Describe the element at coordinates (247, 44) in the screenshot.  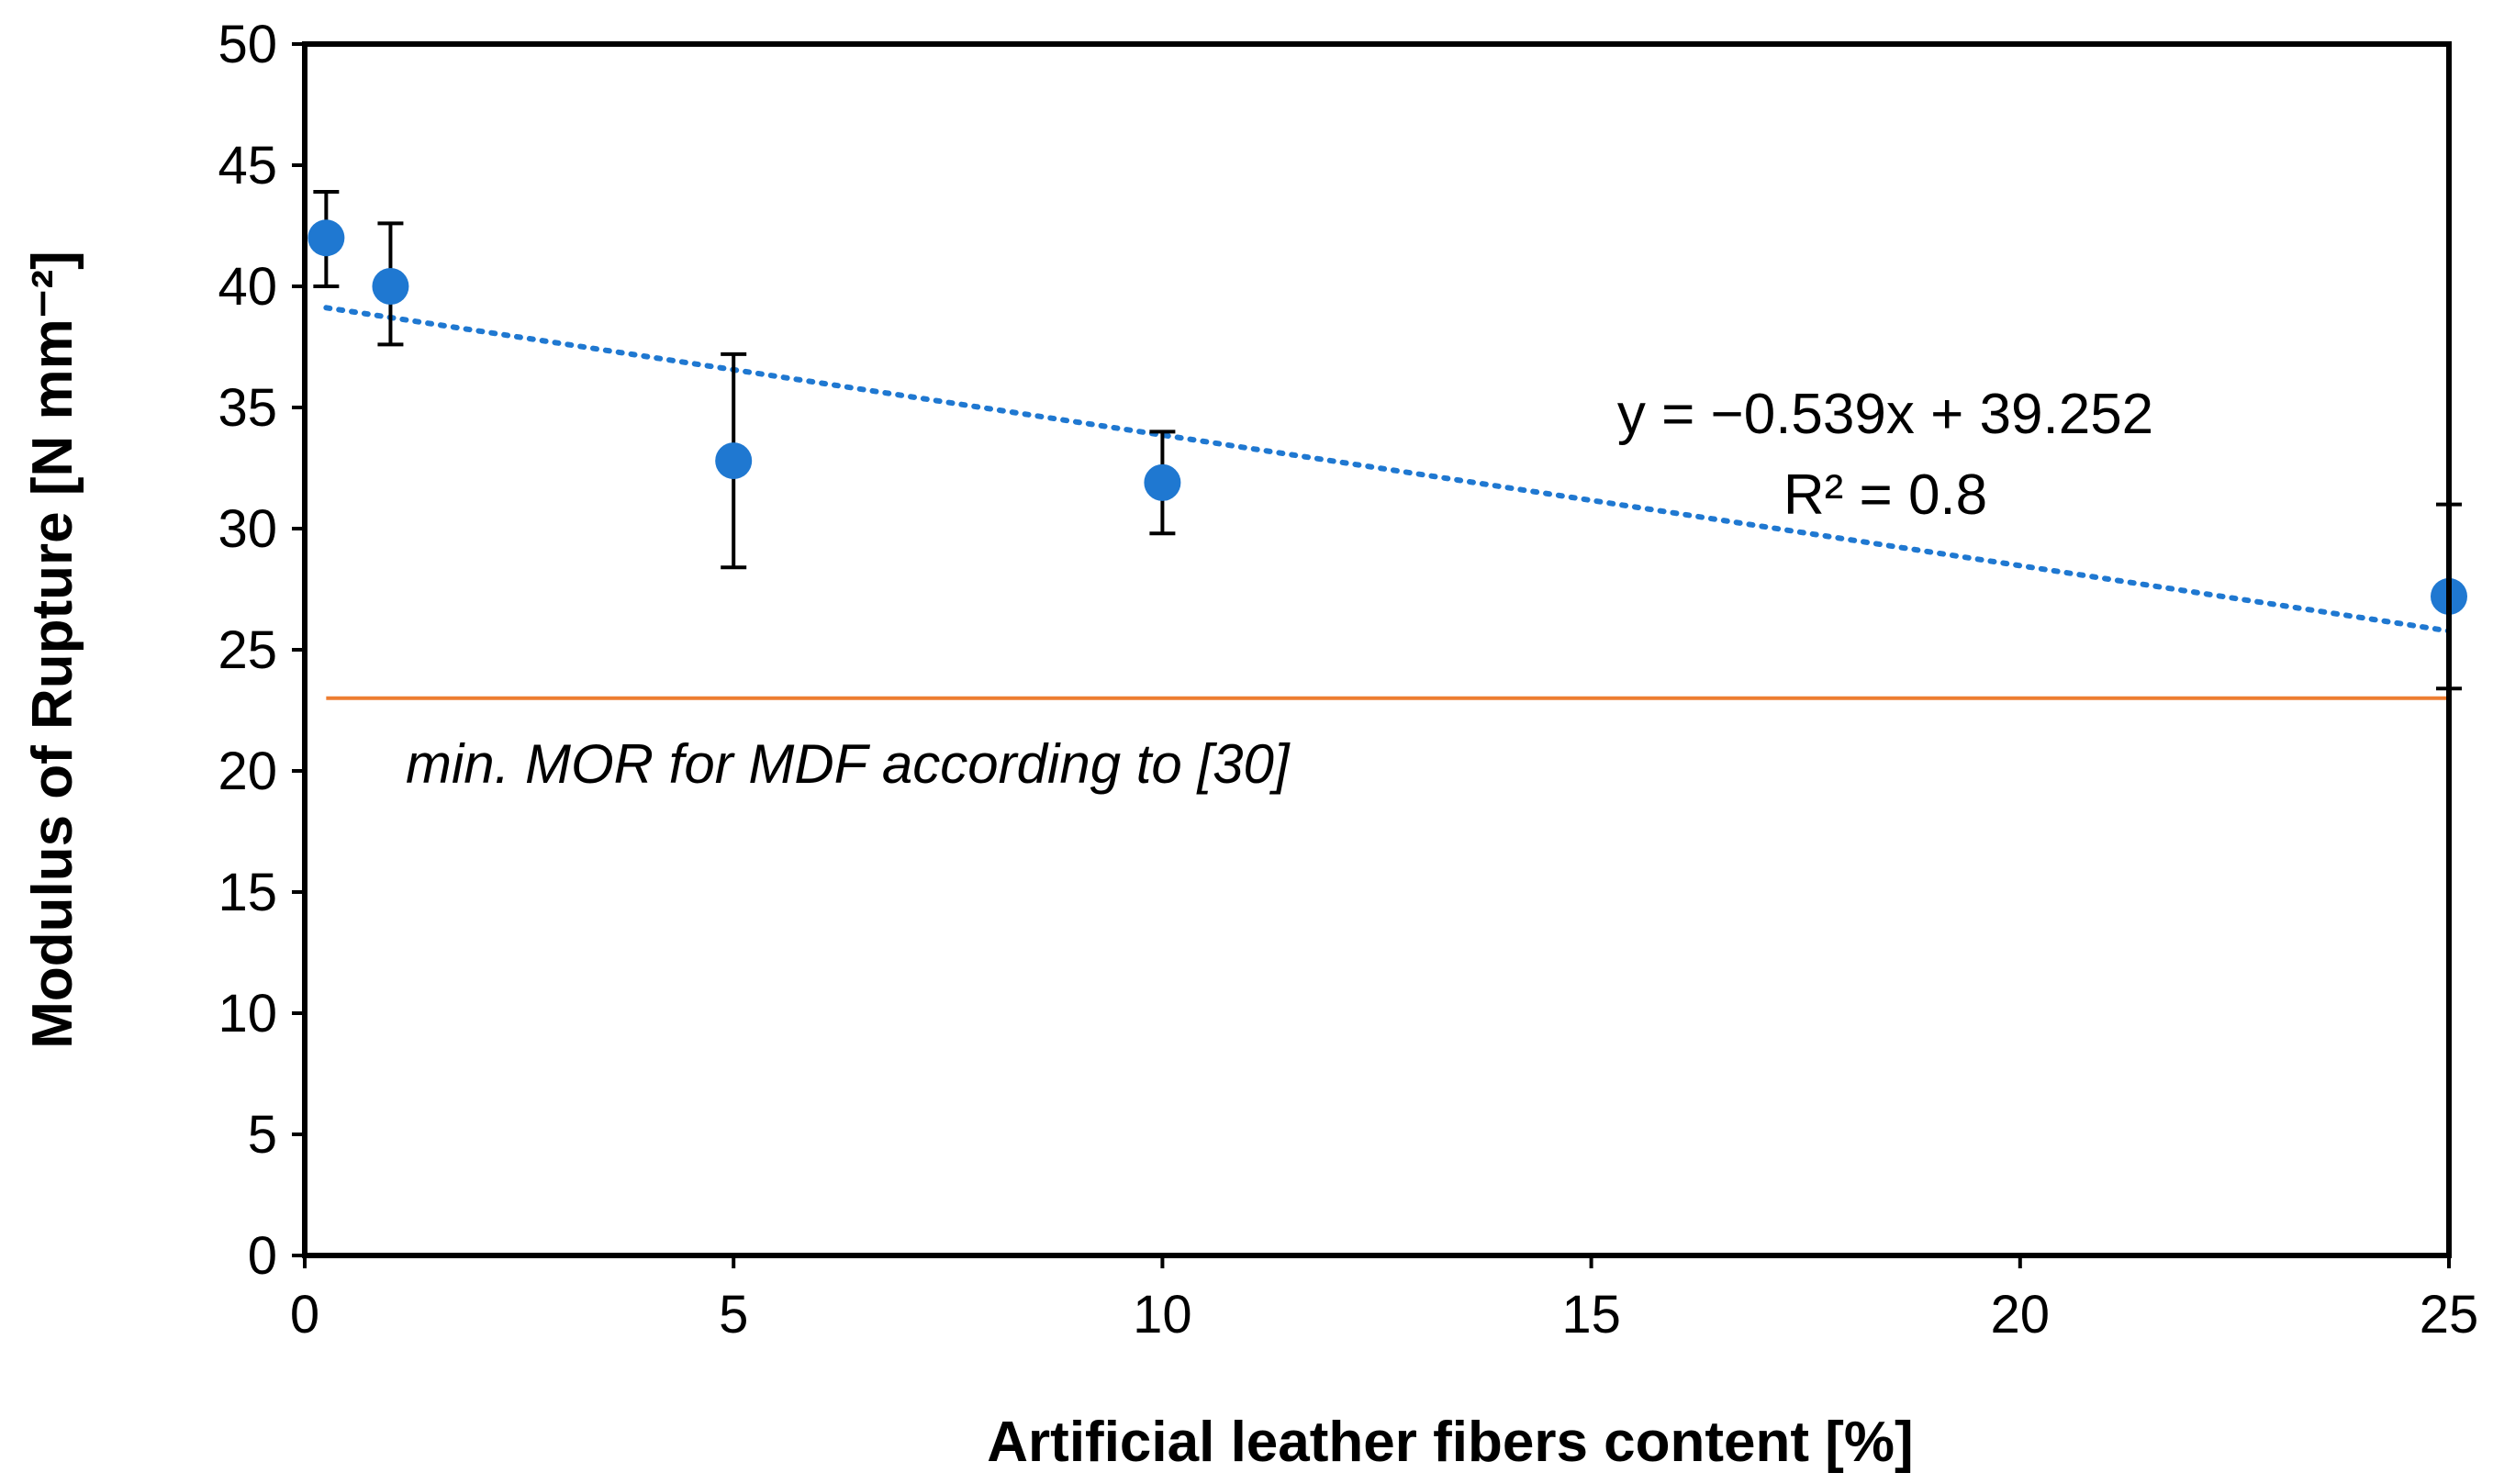
I see `y-tick-label: 50` at that location.